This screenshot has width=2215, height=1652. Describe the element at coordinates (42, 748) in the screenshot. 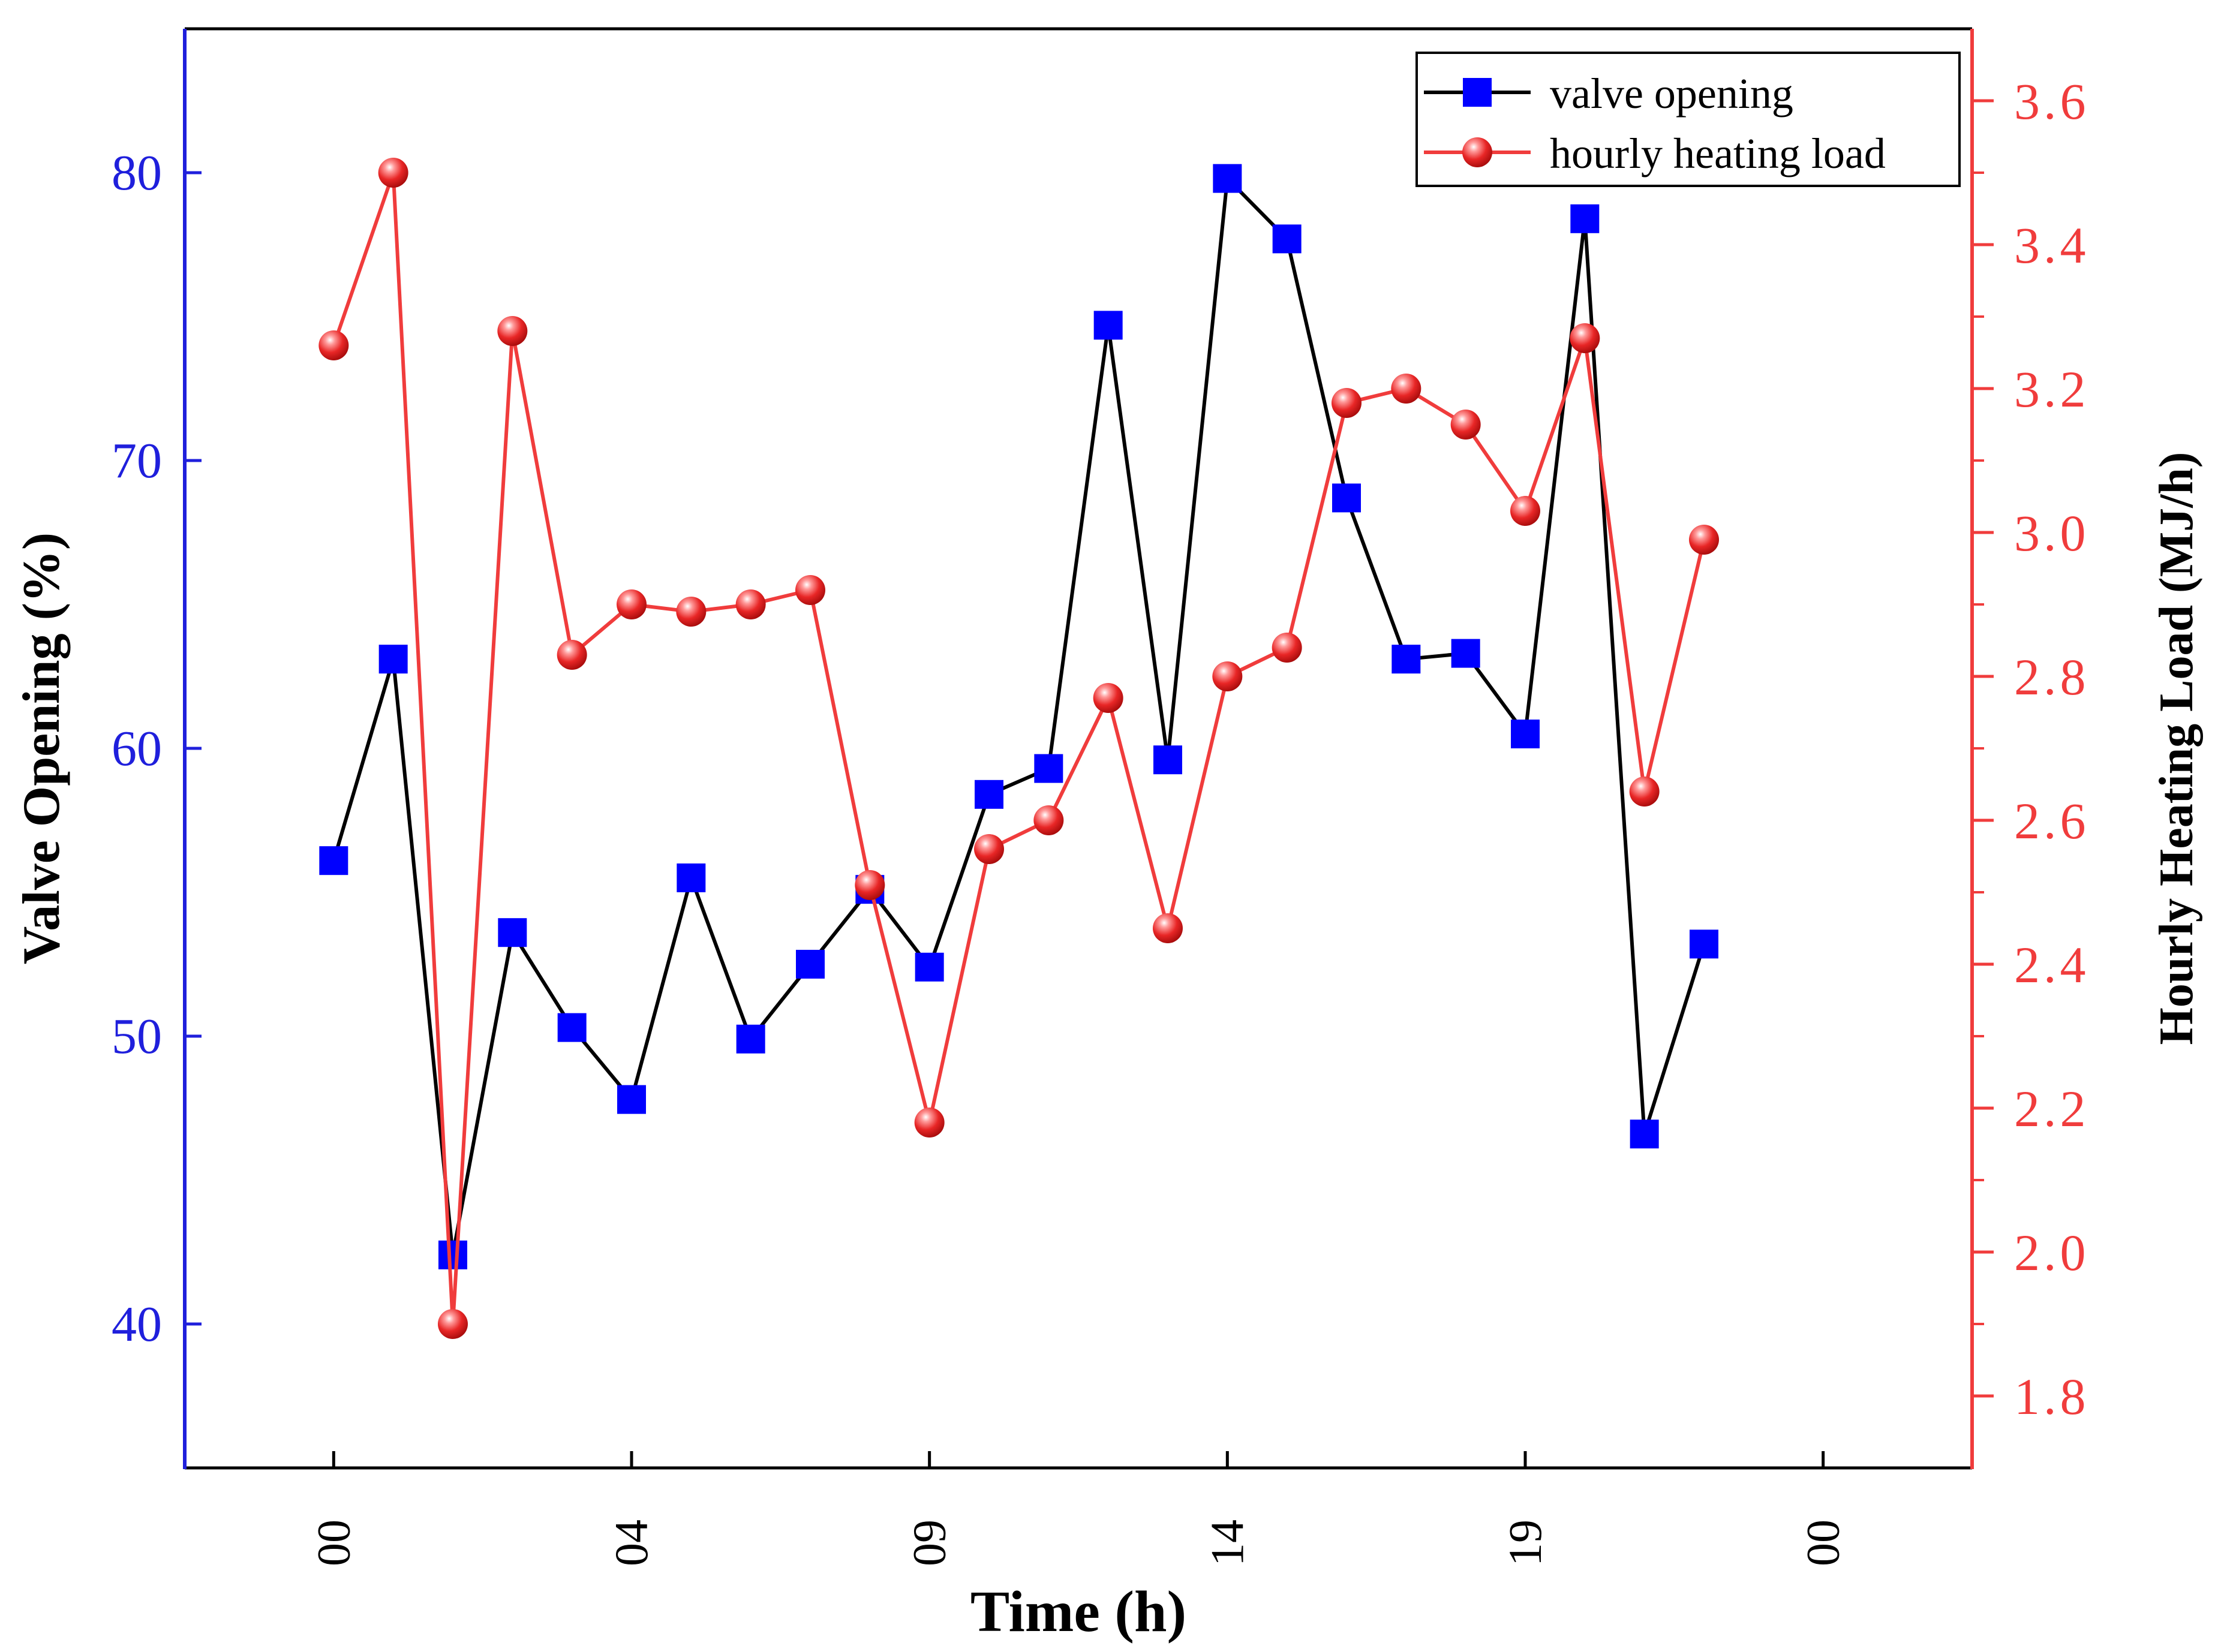

I see `y-axis-left-title: Valve Opening (%)` at that location.